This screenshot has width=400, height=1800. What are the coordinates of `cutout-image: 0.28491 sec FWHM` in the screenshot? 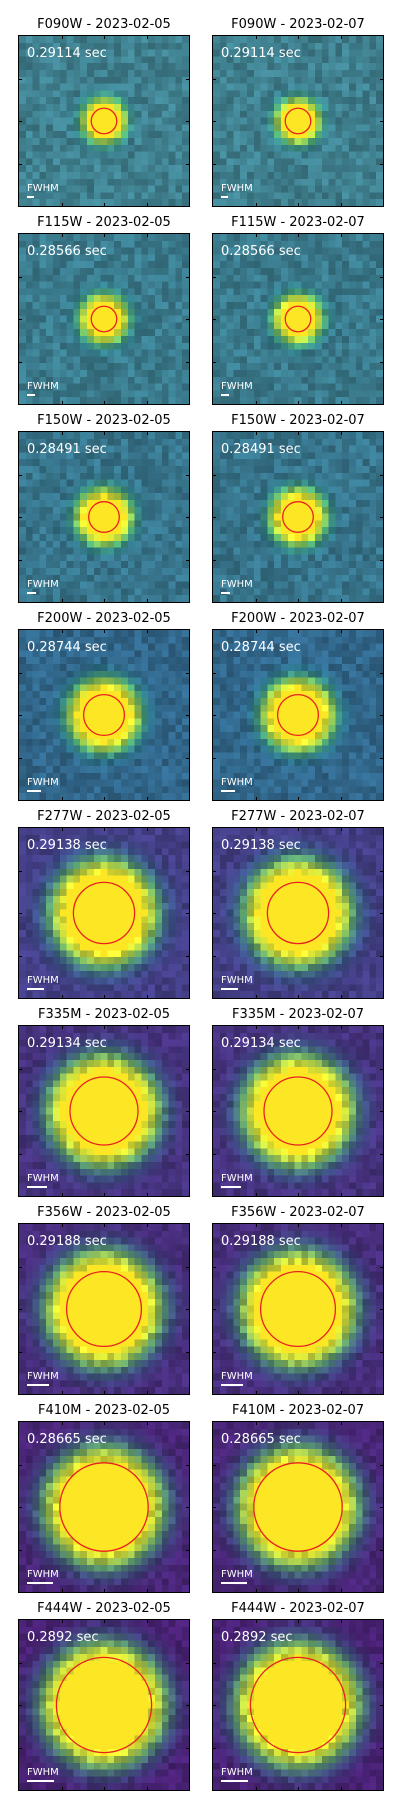 It's located at (298, 517).